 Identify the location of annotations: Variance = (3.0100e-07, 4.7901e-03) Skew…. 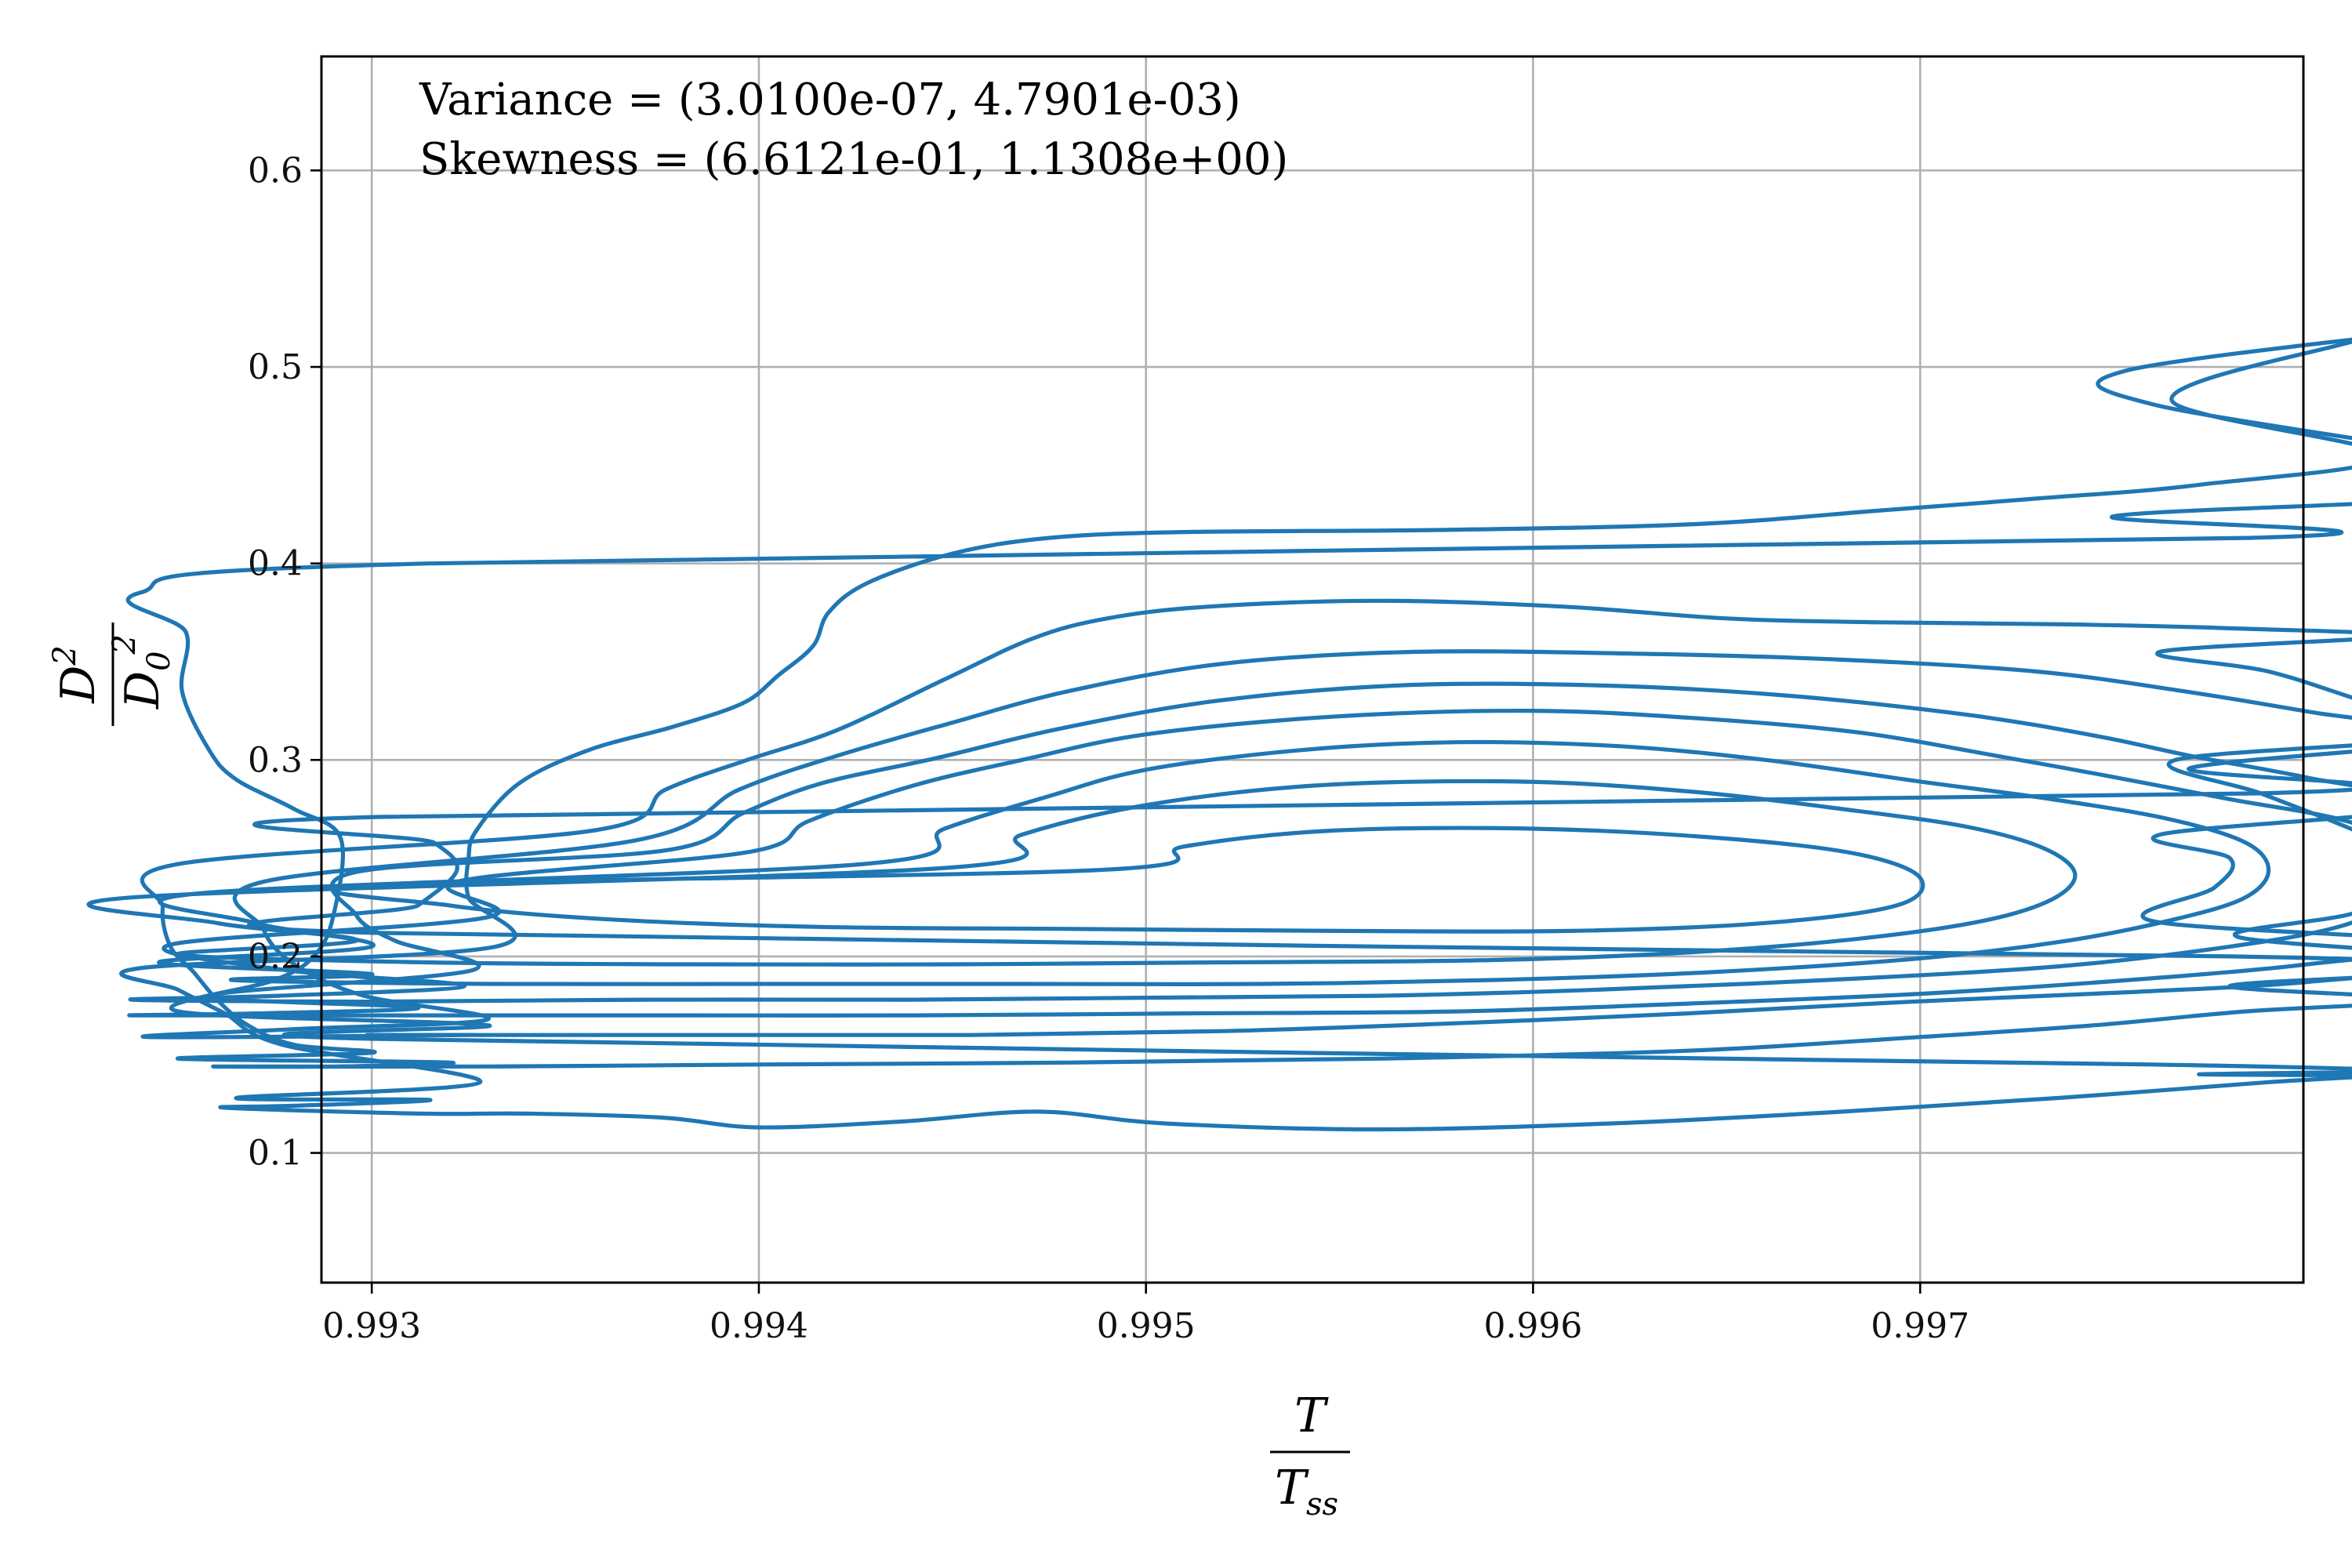
(853, 129).